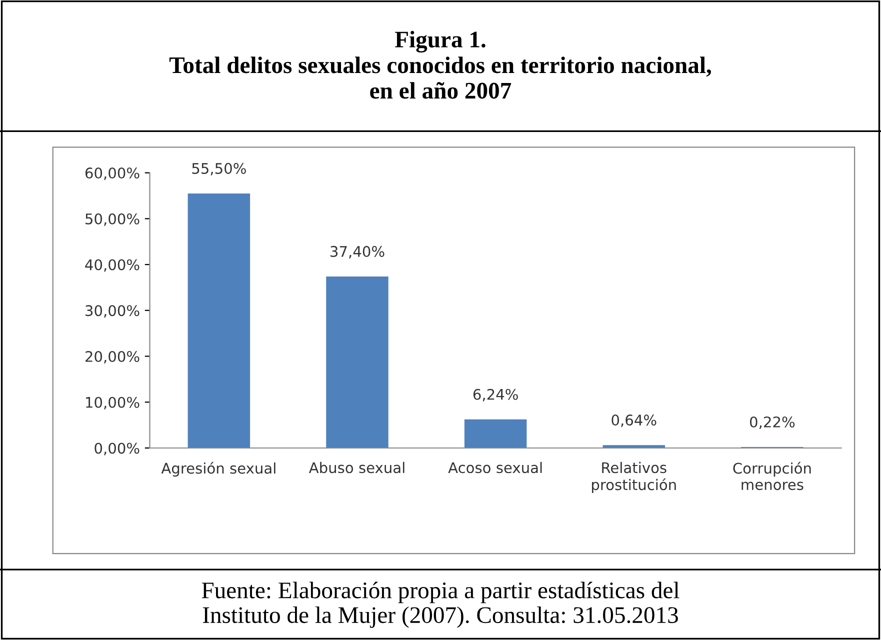 This screenshot has height=640, width=881. What do you see at coordinates (218, 469) in the screenshot?
I see `x-tick-label: Agresión sexual` at bounding box center [218, 469].